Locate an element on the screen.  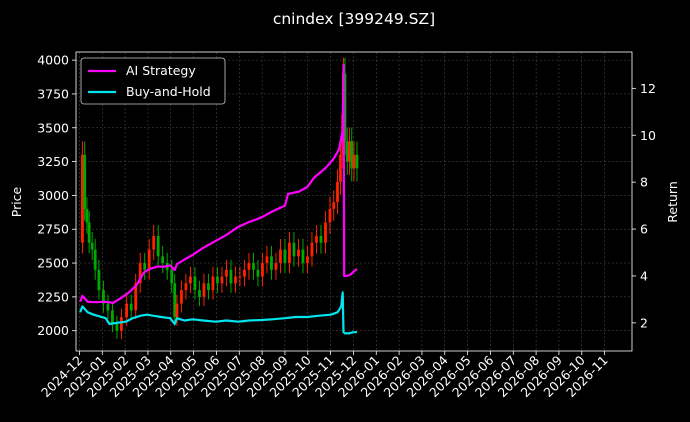
y-axis-label-right: Return is located at coordinates (672, 201).